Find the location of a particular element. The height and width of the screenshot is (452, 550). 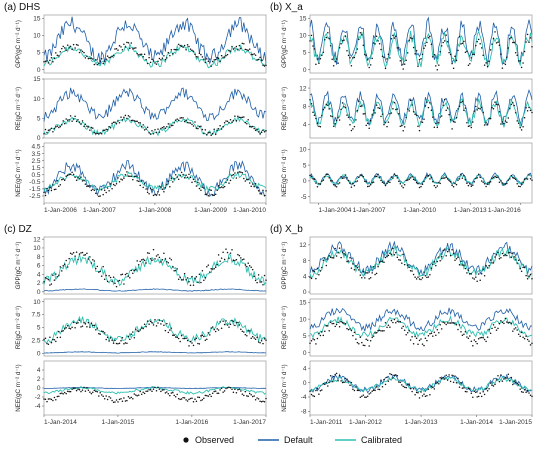

y-tick-label: 0 is located at coordinates (305, 70).